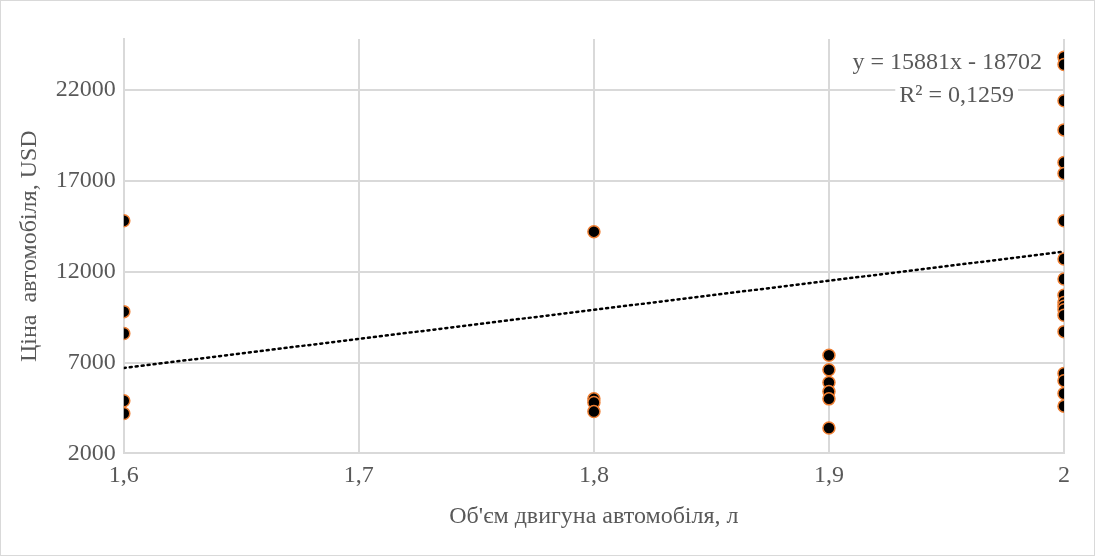 The image size is (1095, 556). Describe the element at coordinates (27, 246) in the screenshot. I see `y-axis-title: Ціна автомобіля, USD` at that location.